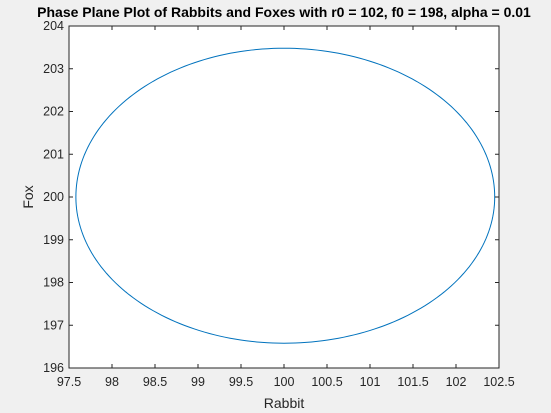 This screenshot has height=413, width=551. I want to click on x-tick-label: 101, so click(370, 382).